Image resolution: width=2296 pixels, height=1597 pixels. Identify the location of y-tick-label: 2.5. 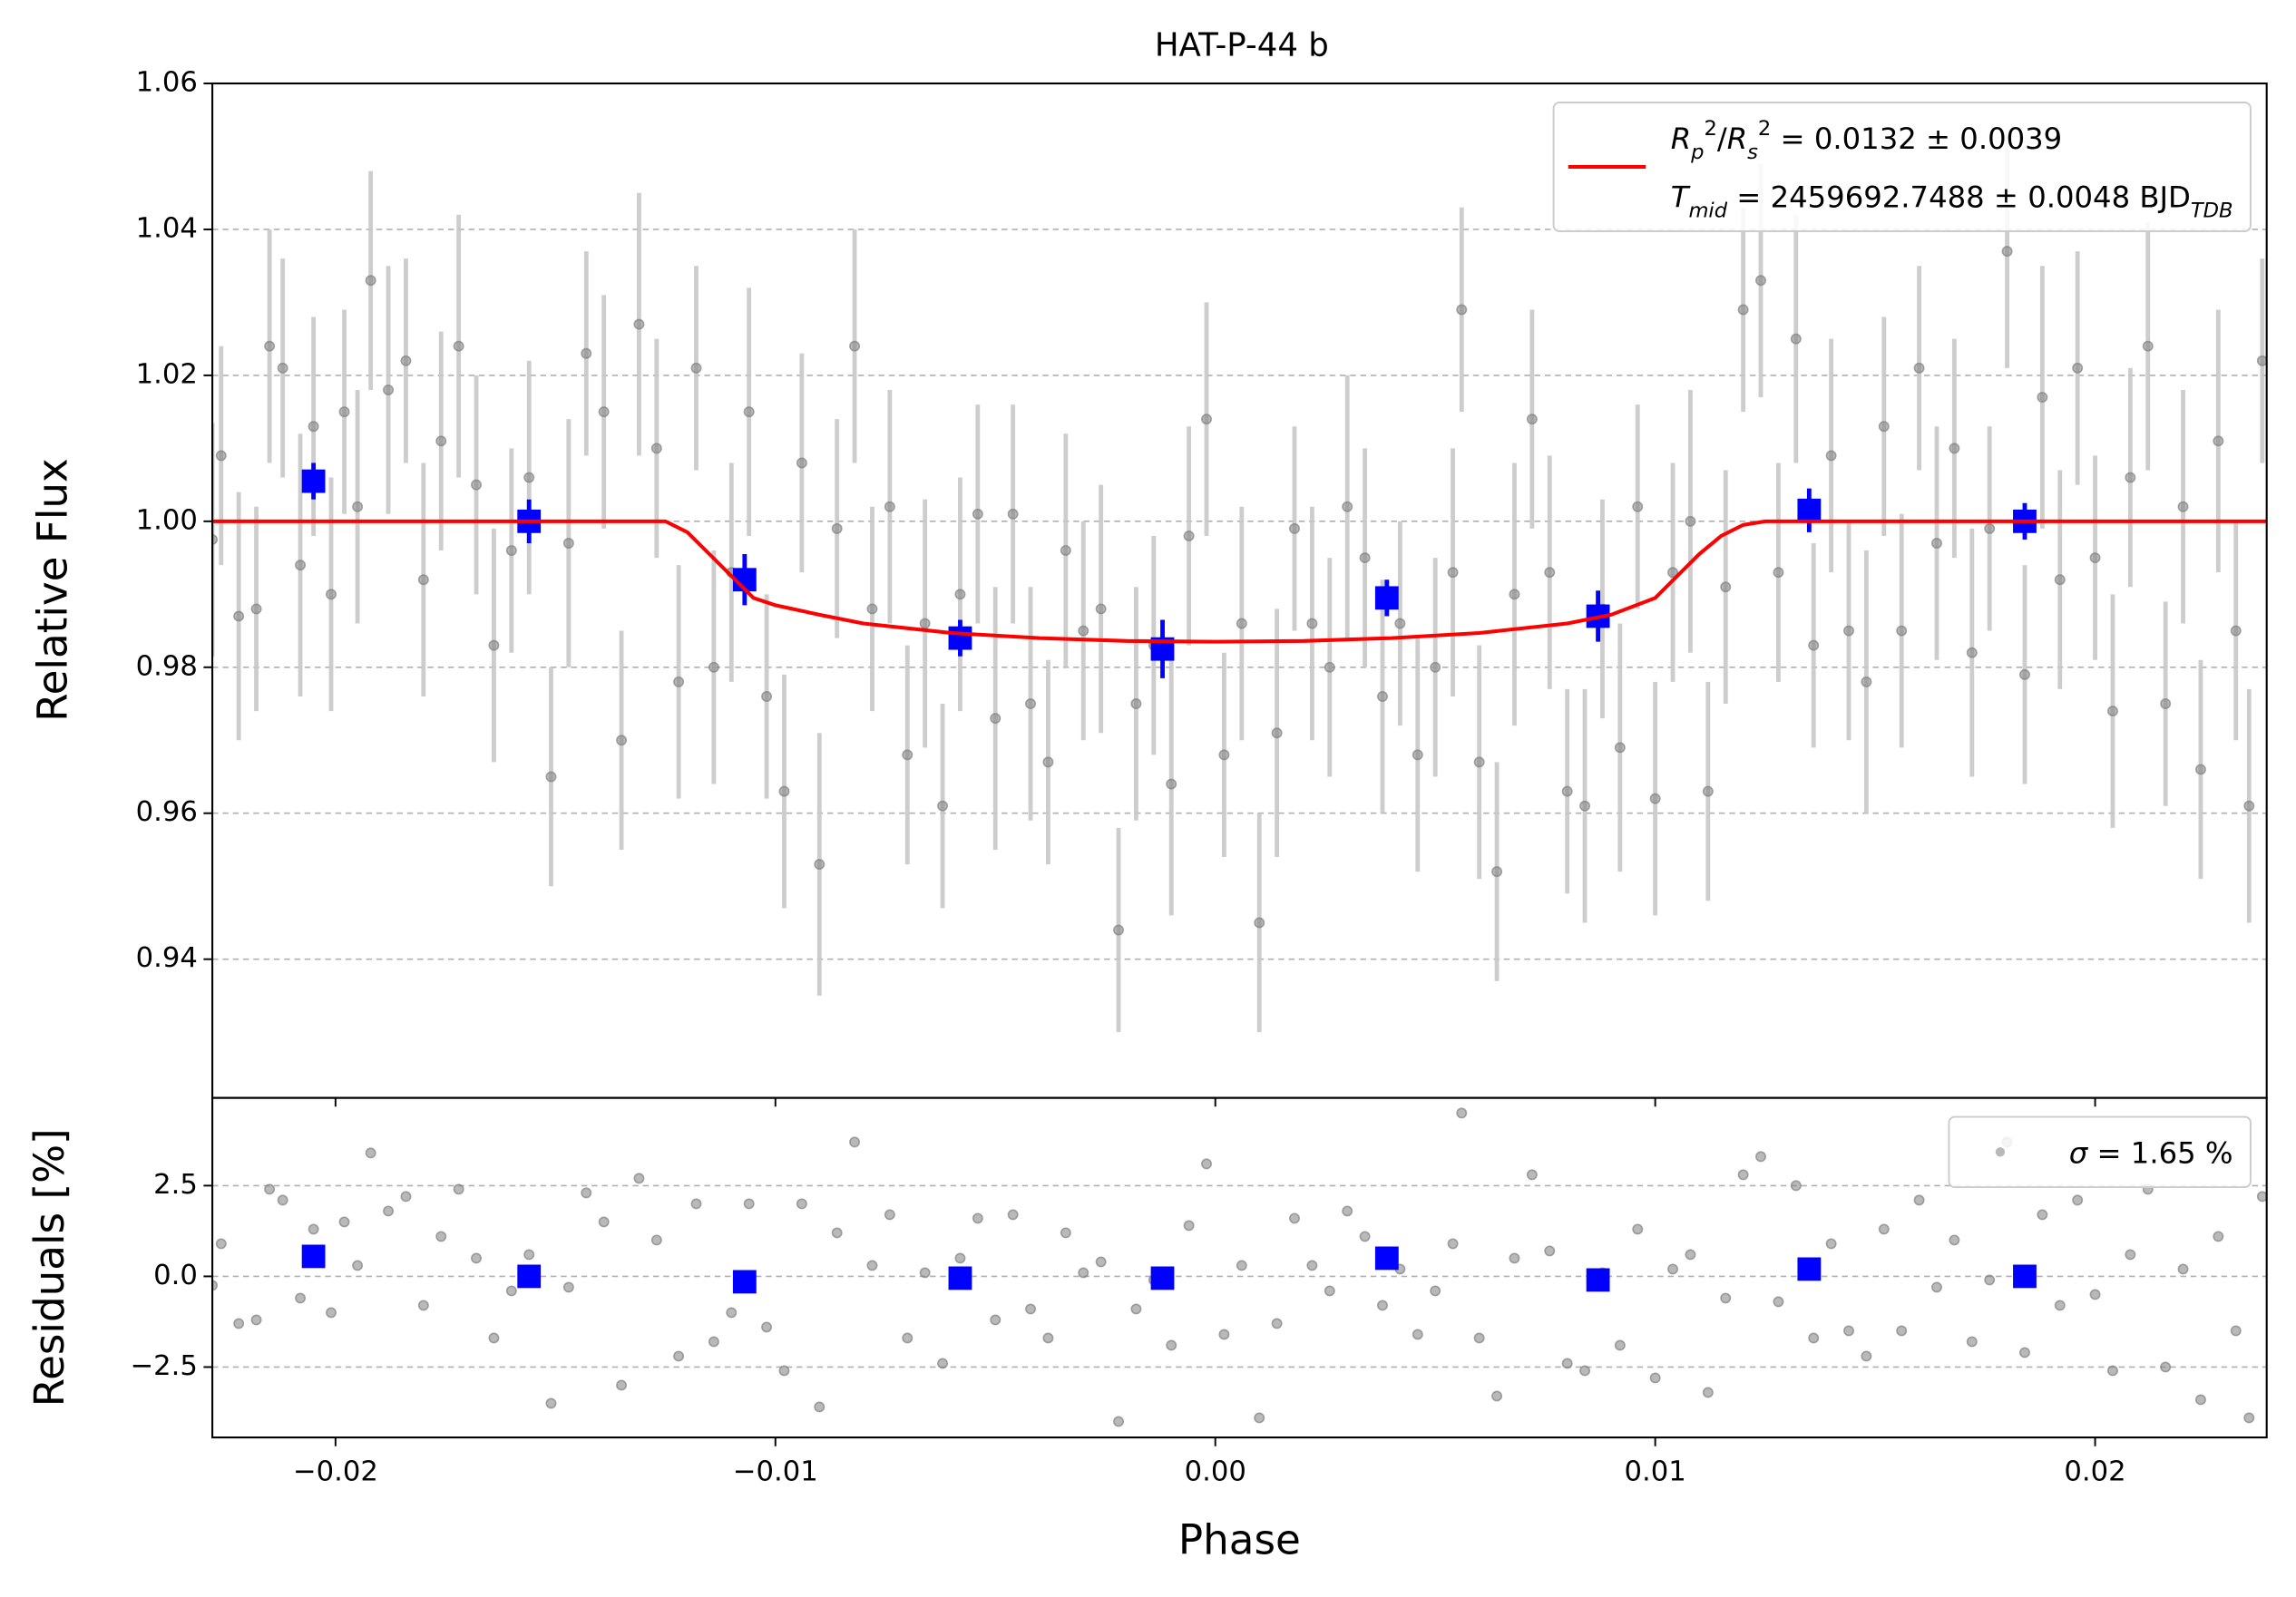
(175, 1185).